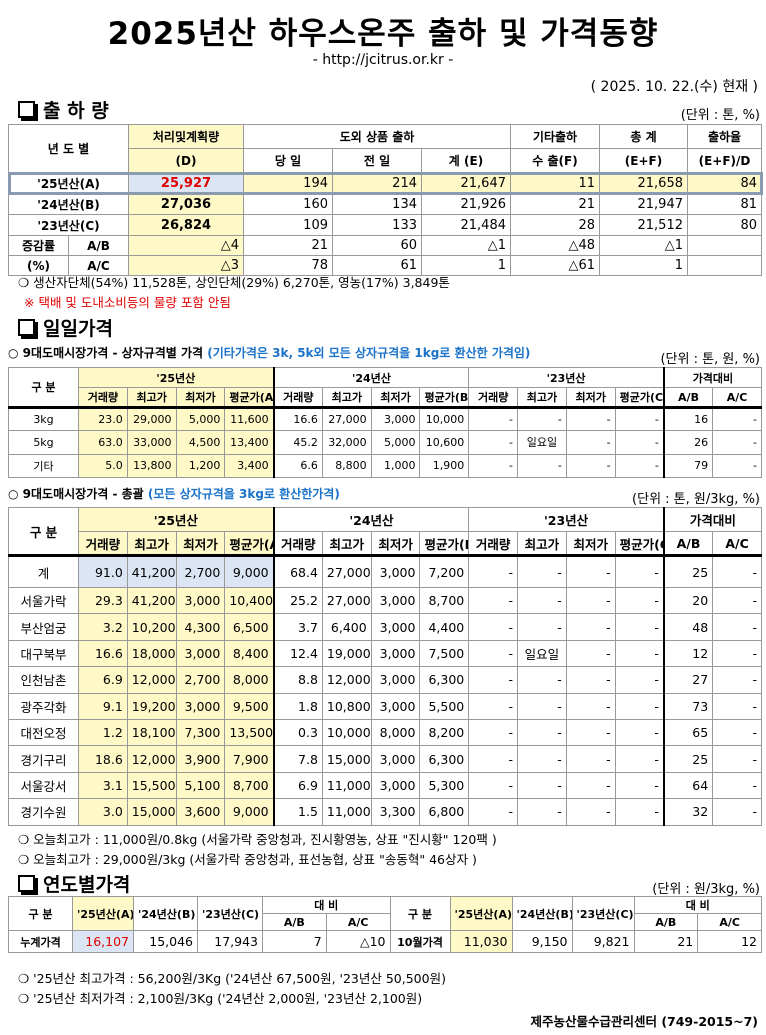 Image resolution: width=766 pixels, height=1035 pixels. Describe the element at coordinates (724, 160) in the screenshot. I see `header-cell: (E+F)/D` at that location.